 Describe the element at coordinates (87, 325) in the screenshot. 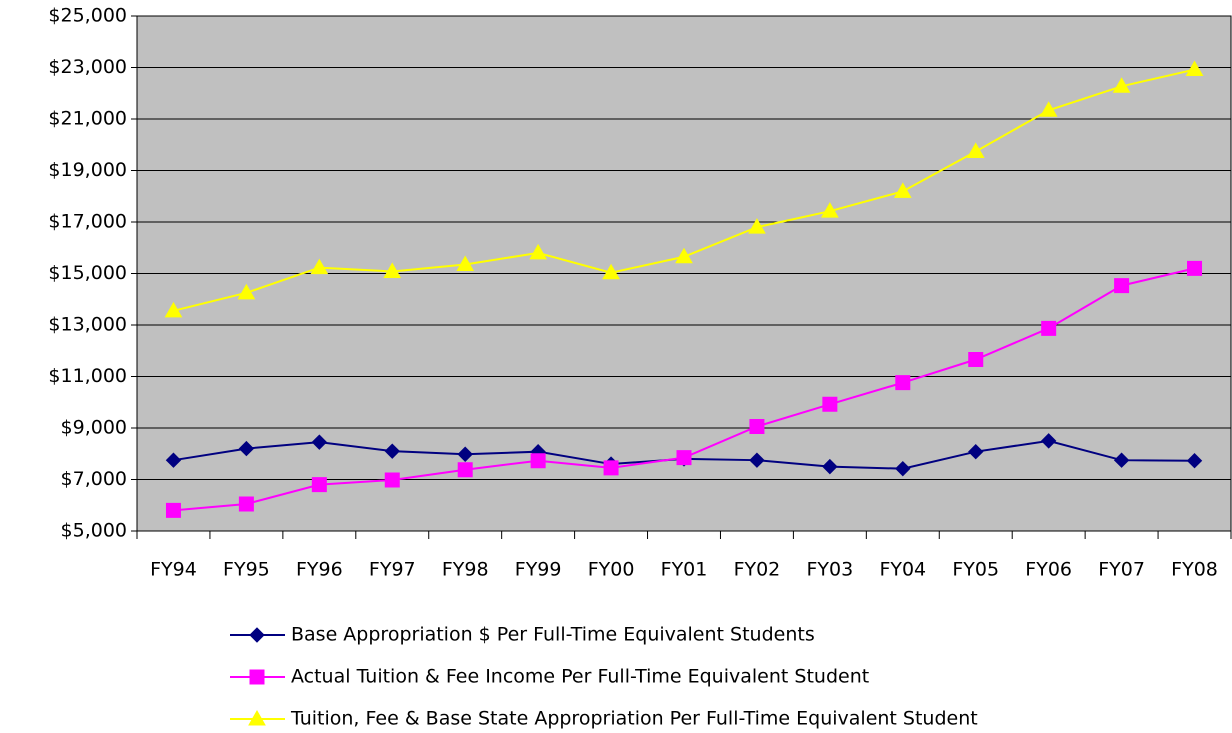

I see `y-tick-label: $13,000` at that location.